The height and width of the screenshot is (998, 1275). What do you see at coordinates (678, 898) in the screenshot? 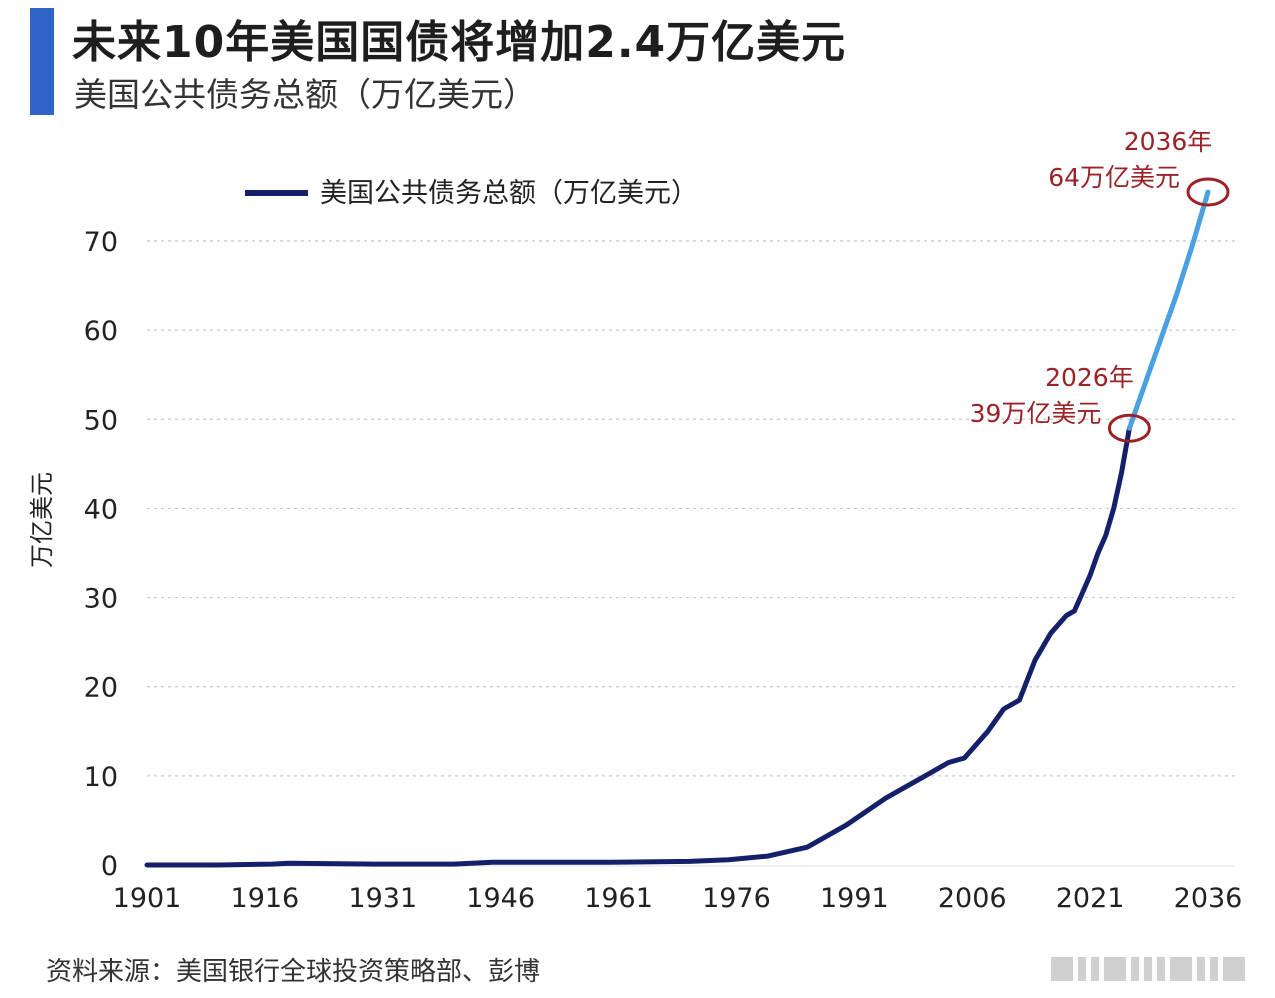
I see `x-axis-ticks: 1901 1916 1931 1946 1961 1976 1991 2006 2021 2036` at bounding box center [678, 898].